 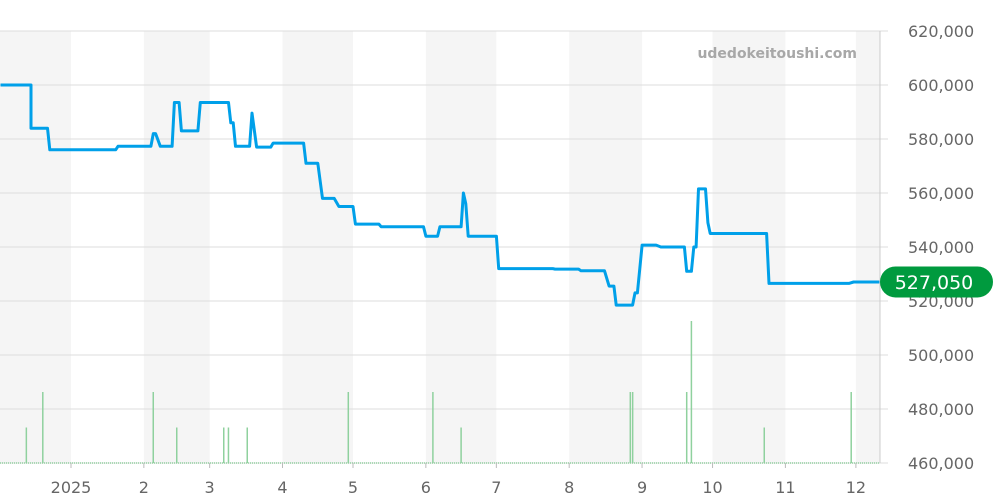 I want to click on x-tick-label: 10, so click(x=712, y=487).